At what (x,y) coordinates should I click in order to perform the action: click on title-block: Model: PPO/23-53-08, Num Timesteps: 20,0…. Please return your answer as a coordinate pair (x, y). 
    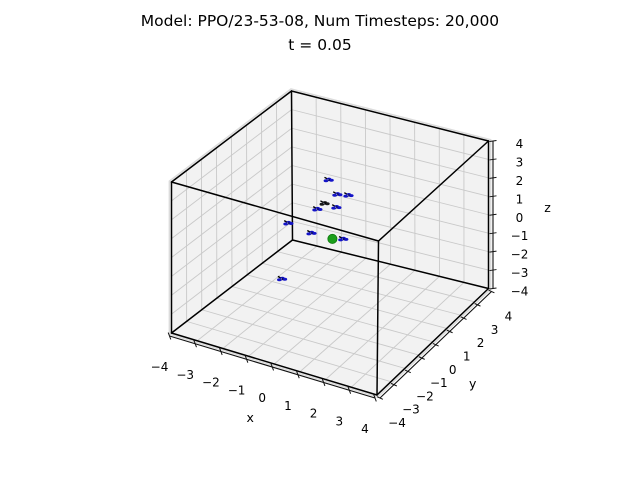
    Looking at the image, I should click on (320, 27).